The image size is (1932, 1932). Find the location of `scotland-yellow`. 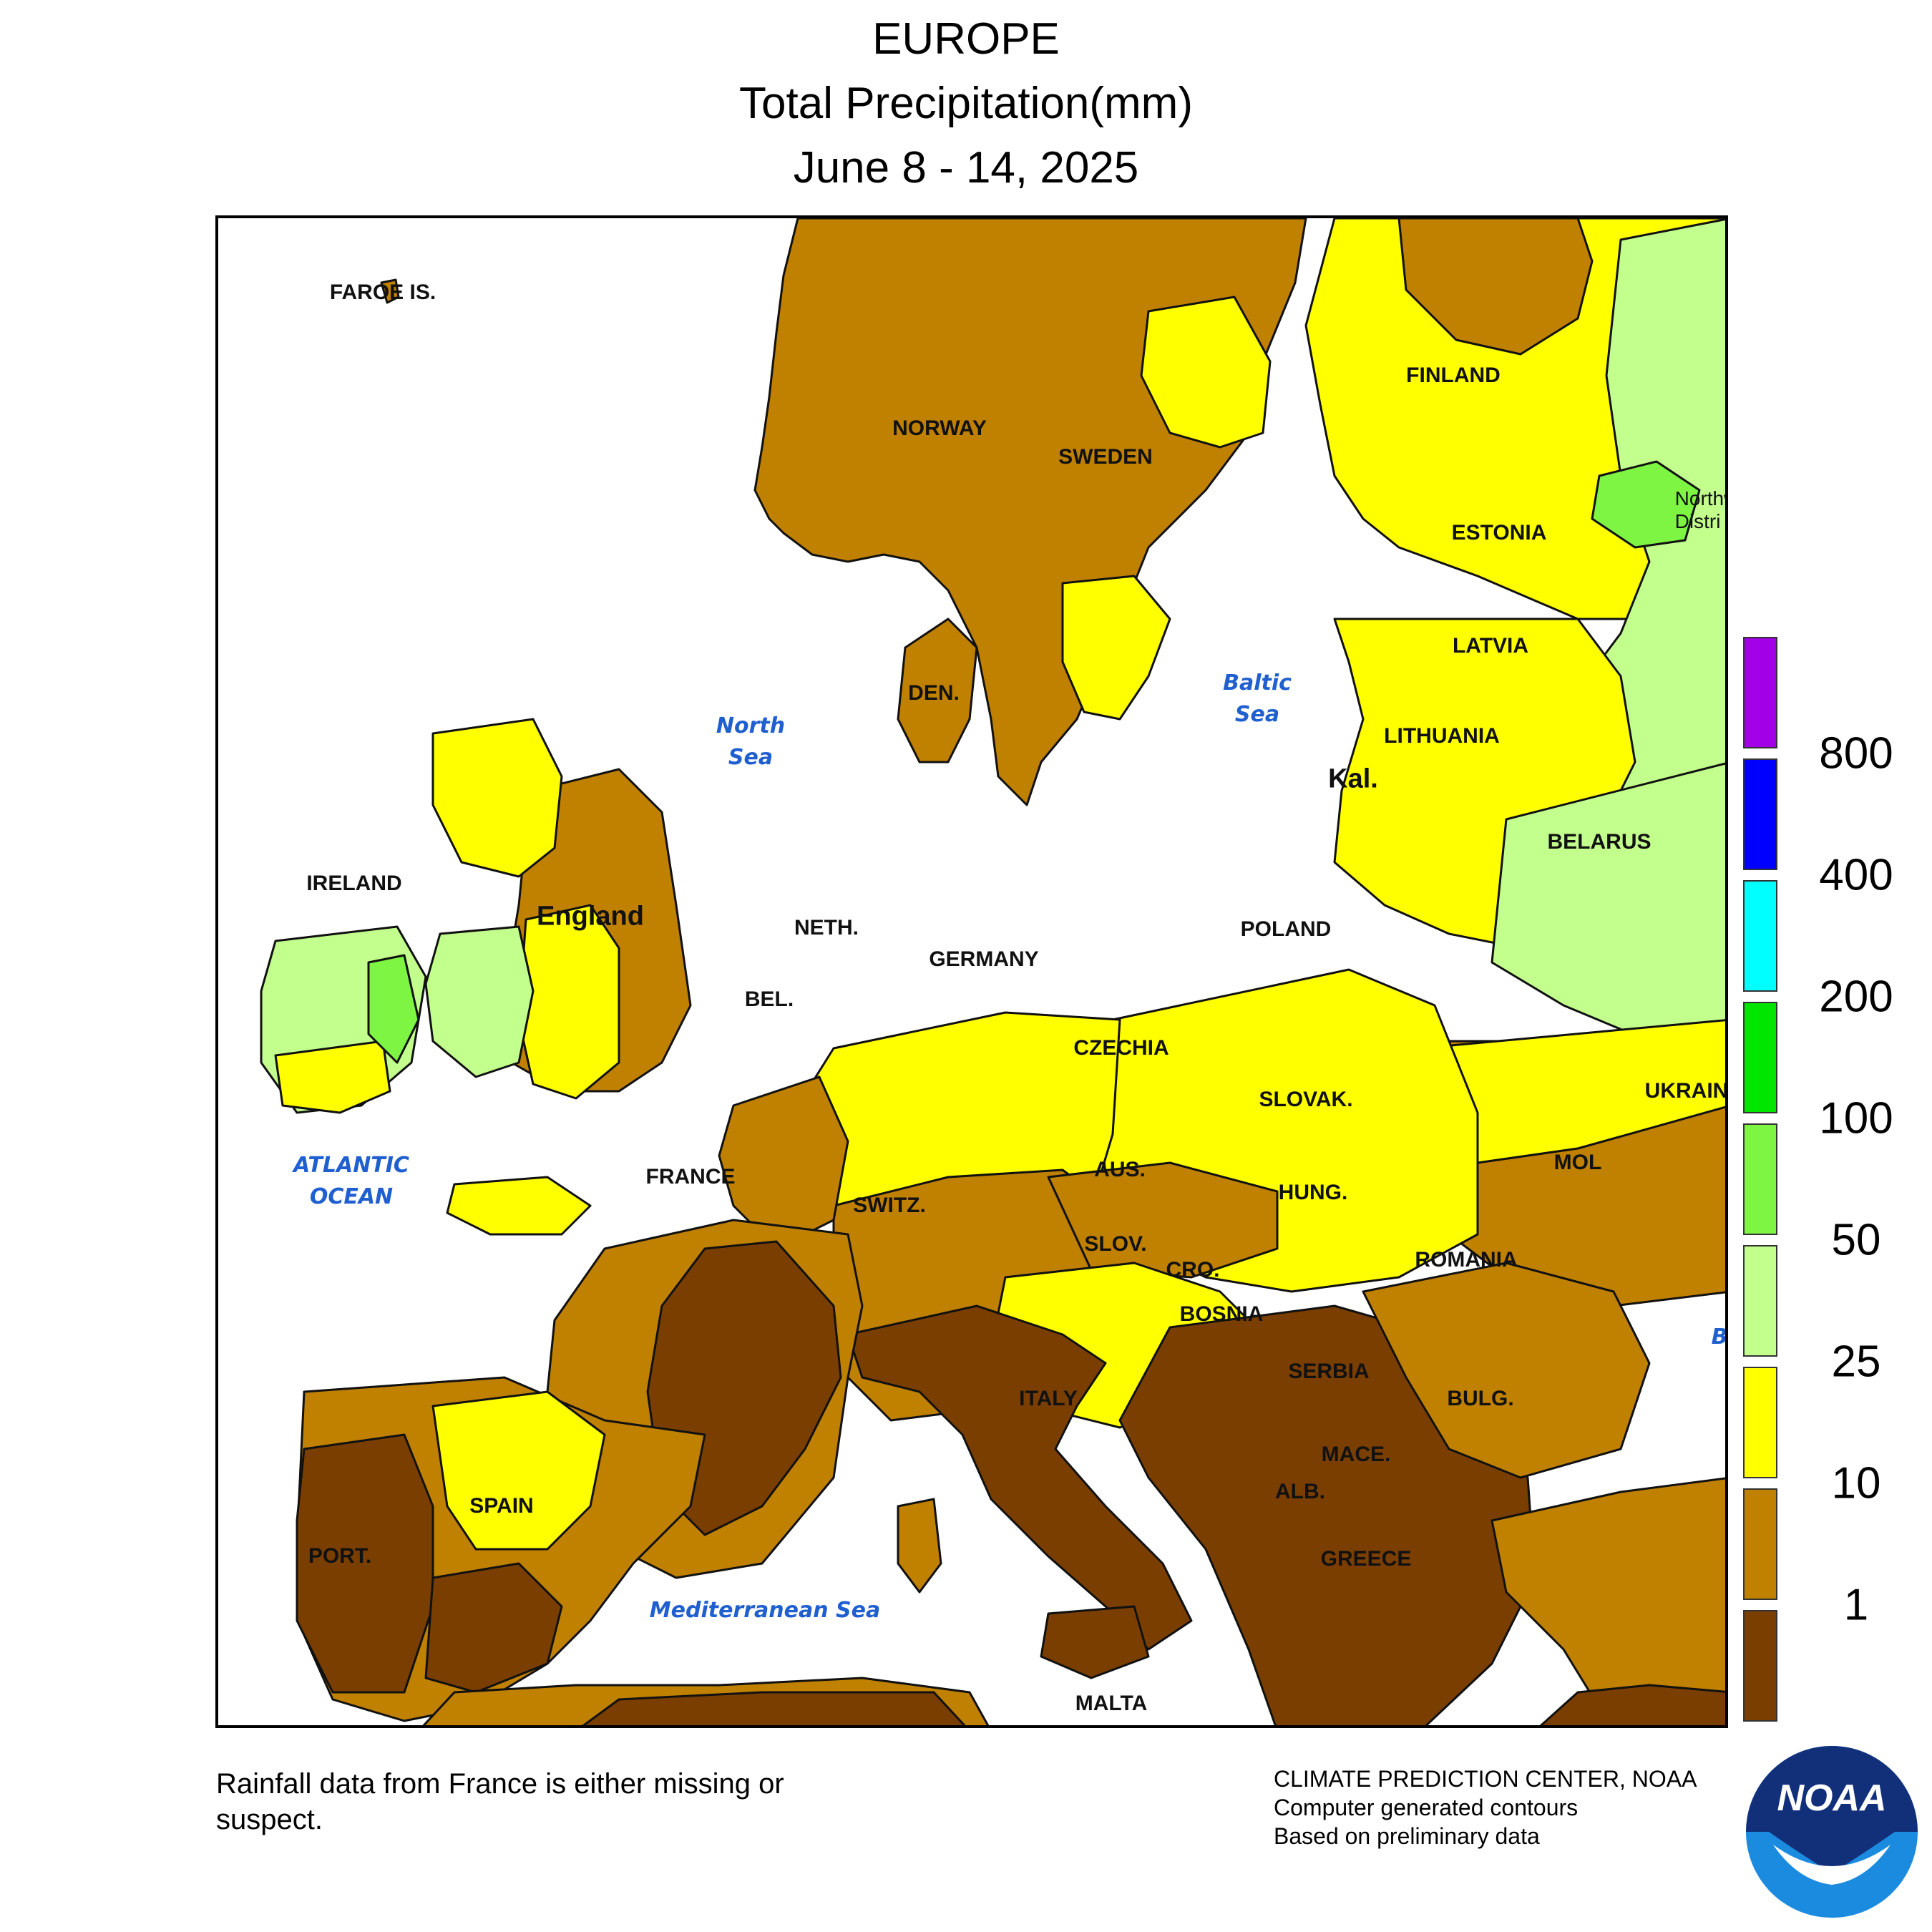

scotland-yellow is located at coordinates (497, 798).